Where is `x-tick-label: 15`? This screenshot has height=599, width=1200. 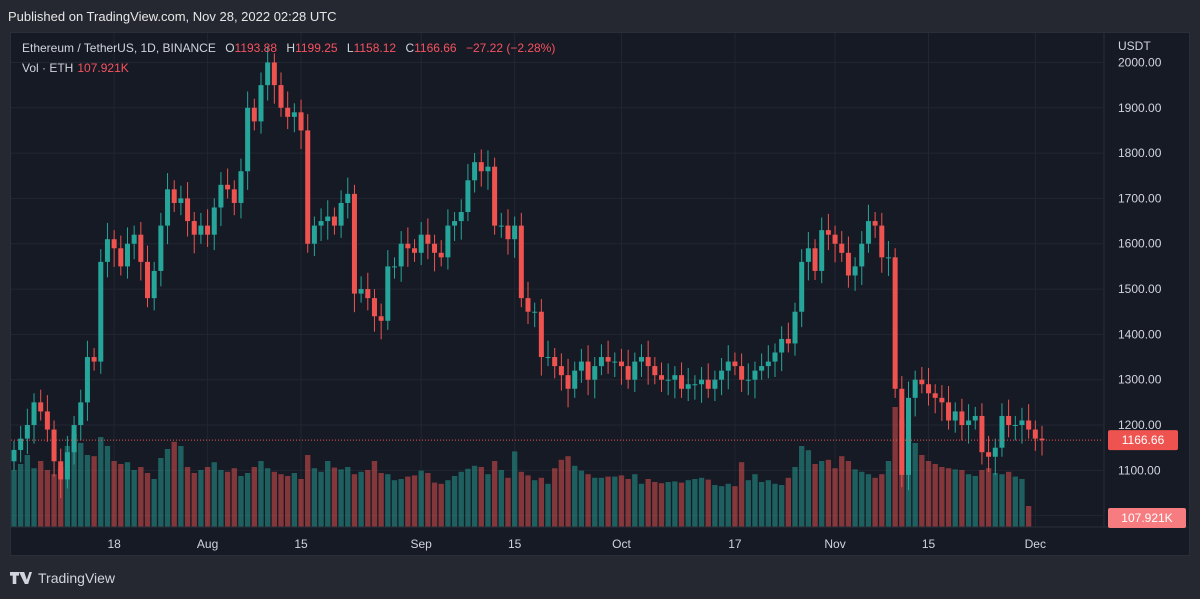
x-tick-label: 15 is located at coordinates (515, 544).